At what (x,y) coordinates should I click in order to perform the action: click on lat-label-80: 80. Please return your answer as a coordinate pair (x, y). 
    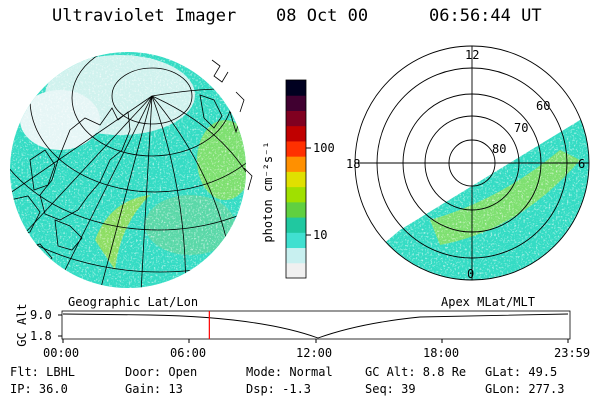
    Looking at the image, I should click on (499, 149).